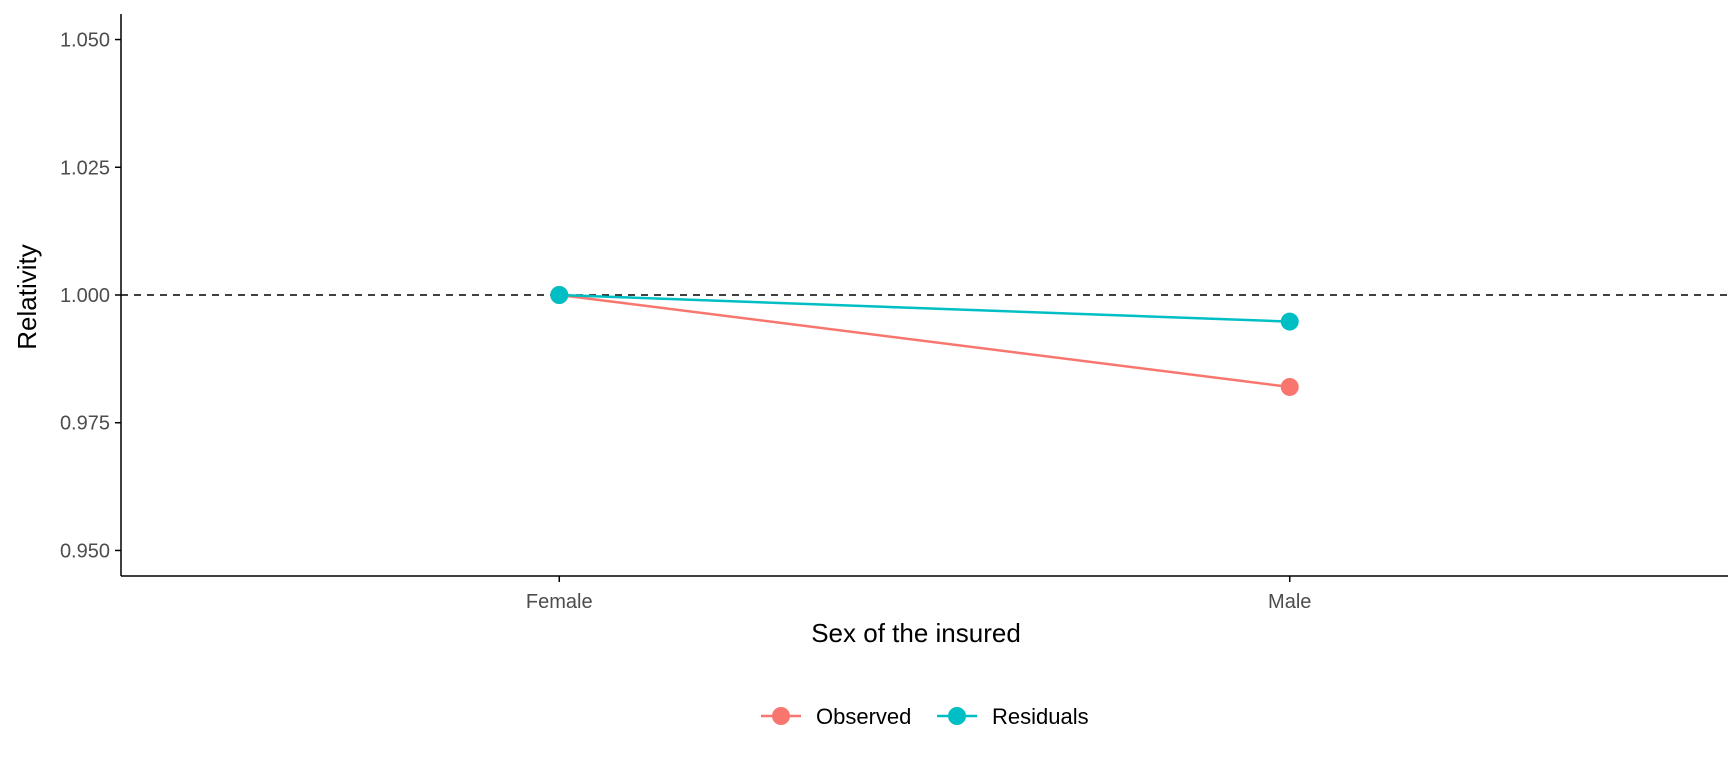  What do you see at coordinates (916, 633) in the screenshot?
I see `x-axis-title: Sex of the insured` at bounding box center [916, 633].